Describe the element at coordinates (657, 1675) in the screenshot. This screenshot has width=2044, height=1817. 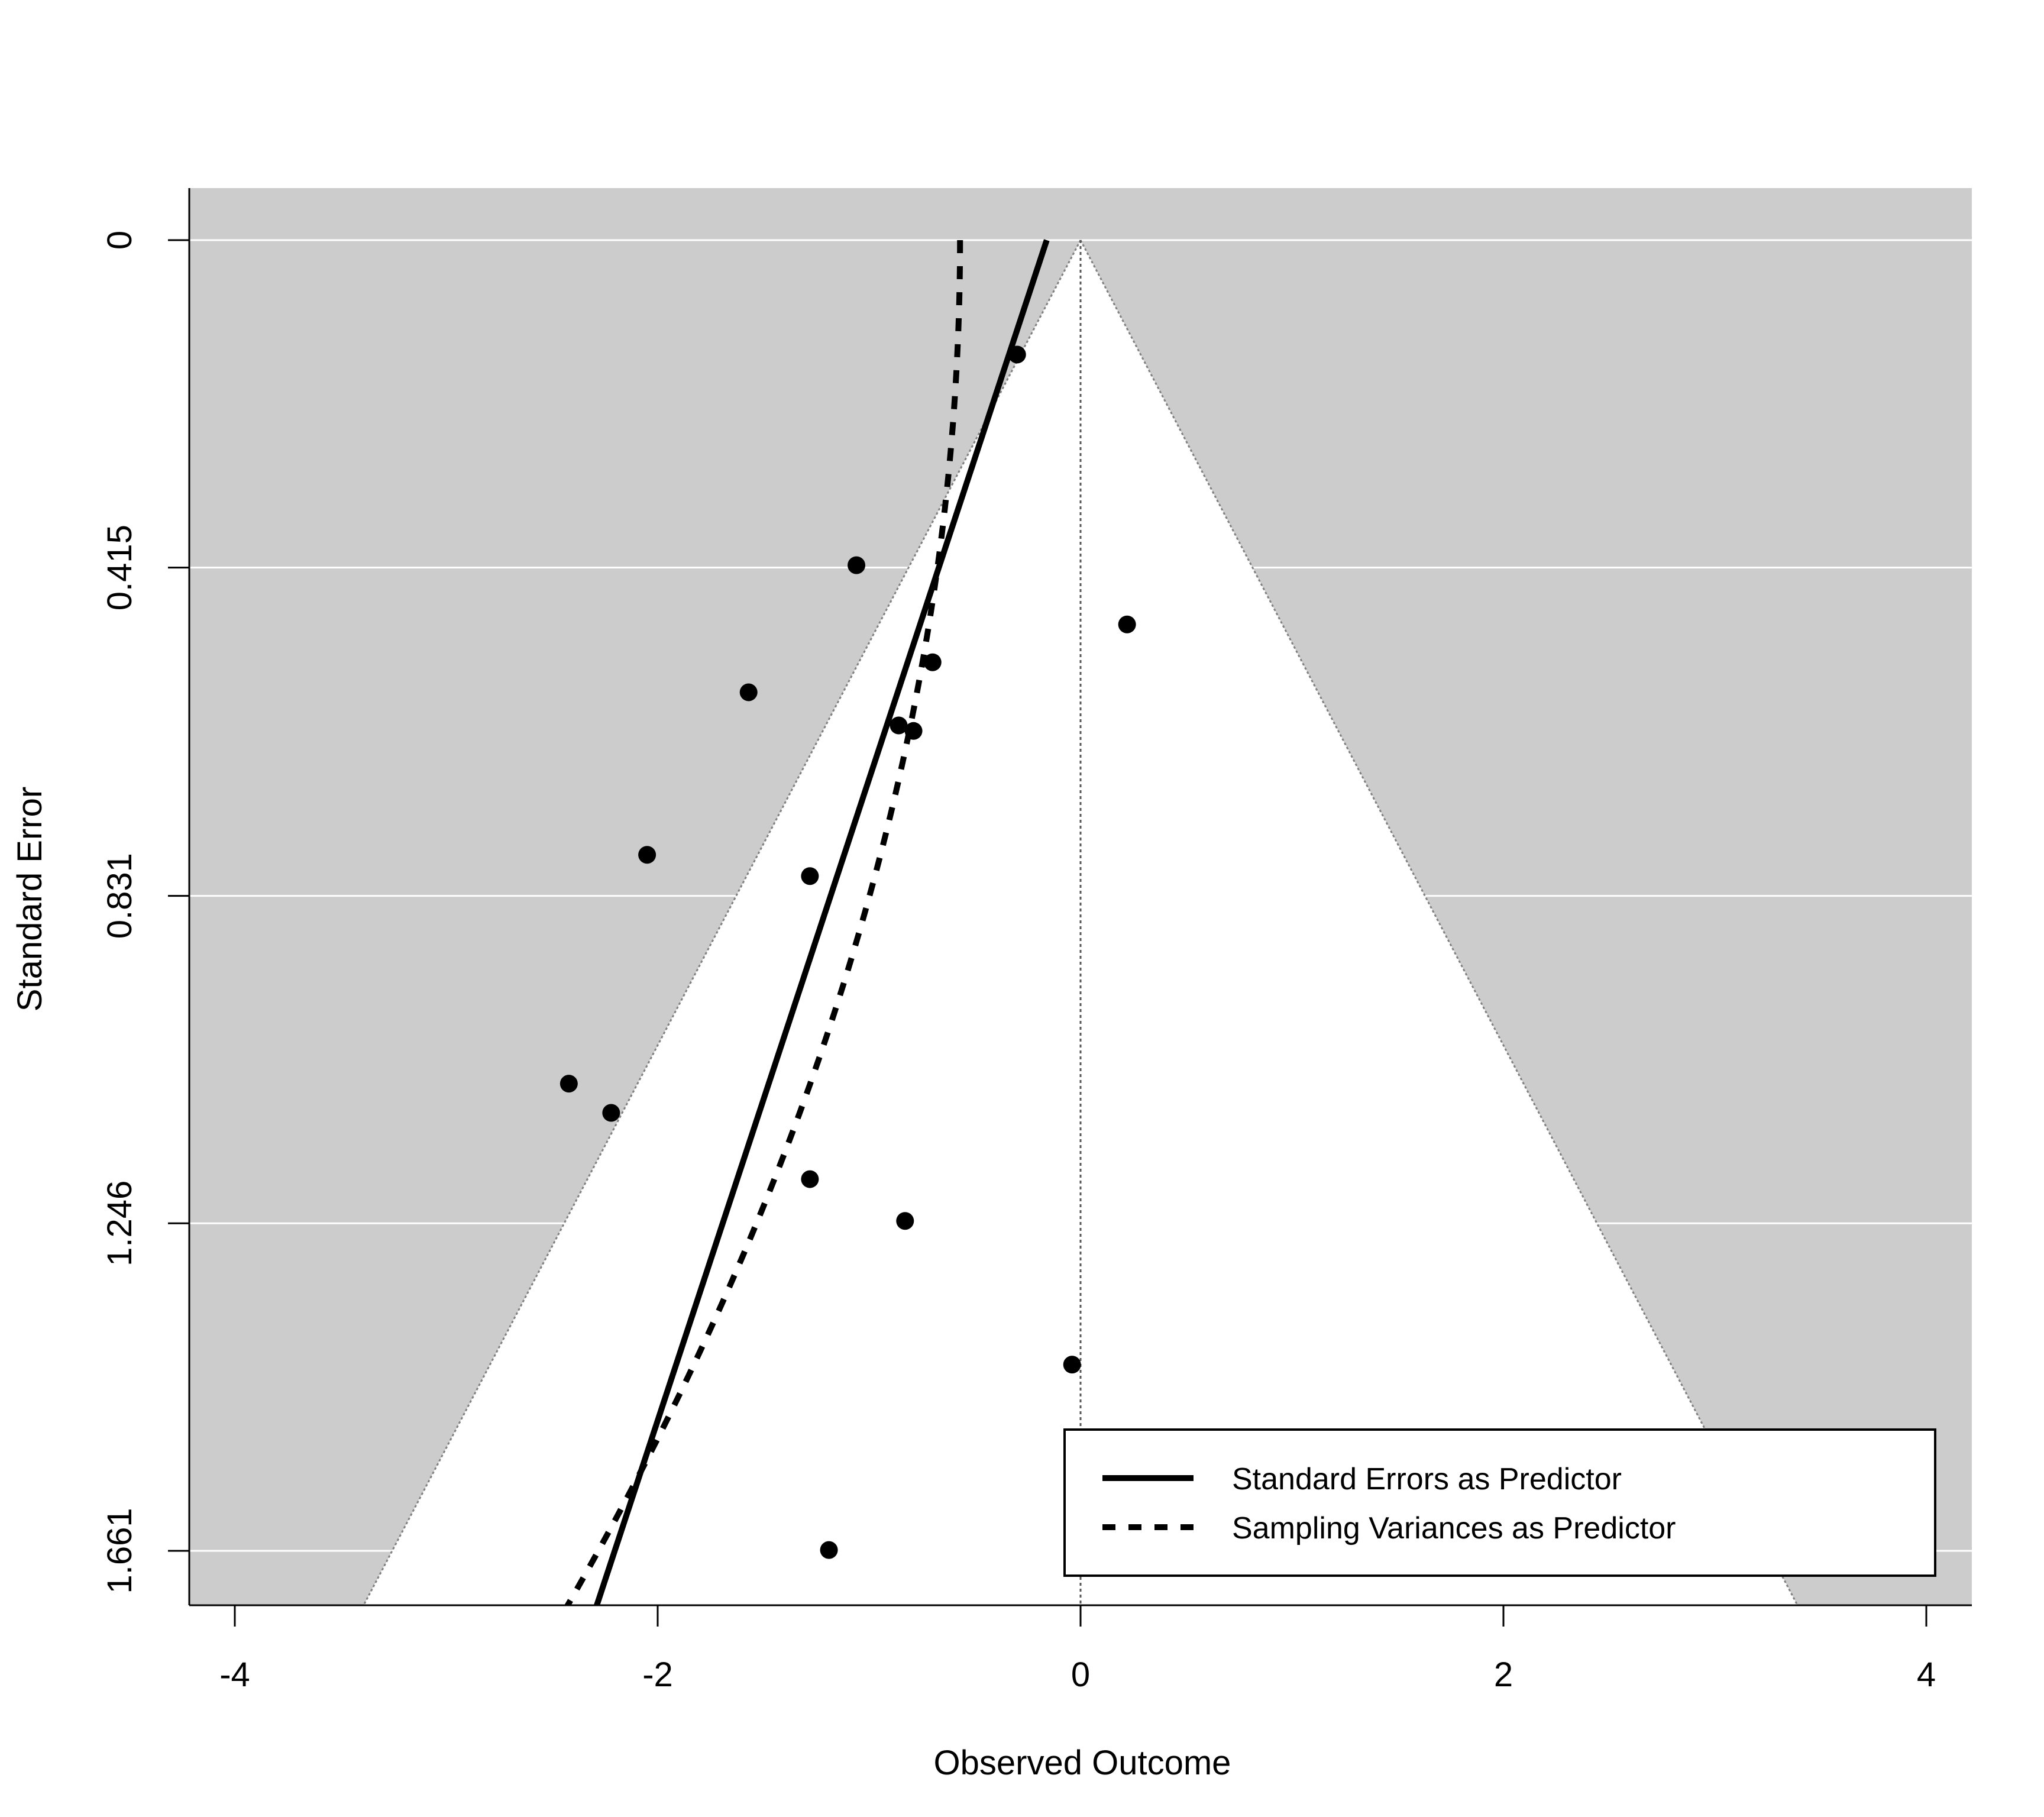
I see `x-tick-label: -2` at that location.